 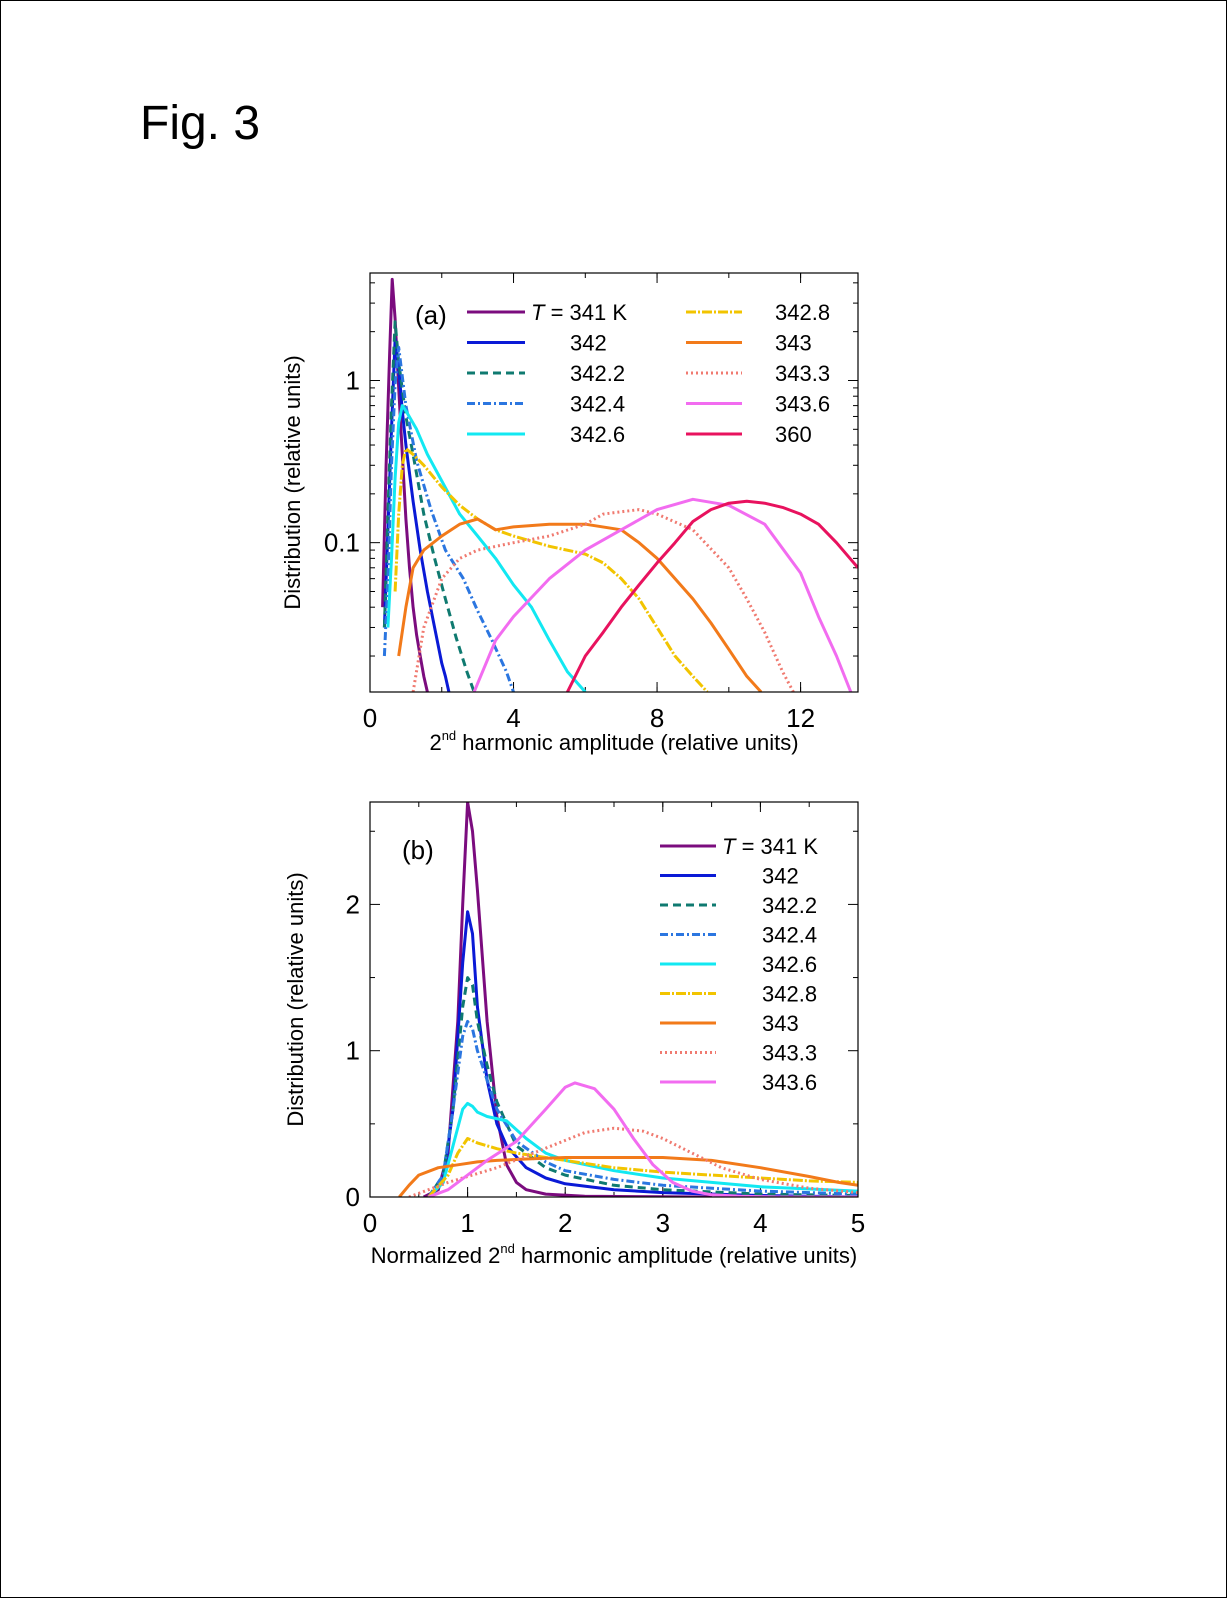 What do you see at coordinates (342, 543) in the screenshot?
I see `y-tick-label: 0.1` at bounding box center [342, 543].